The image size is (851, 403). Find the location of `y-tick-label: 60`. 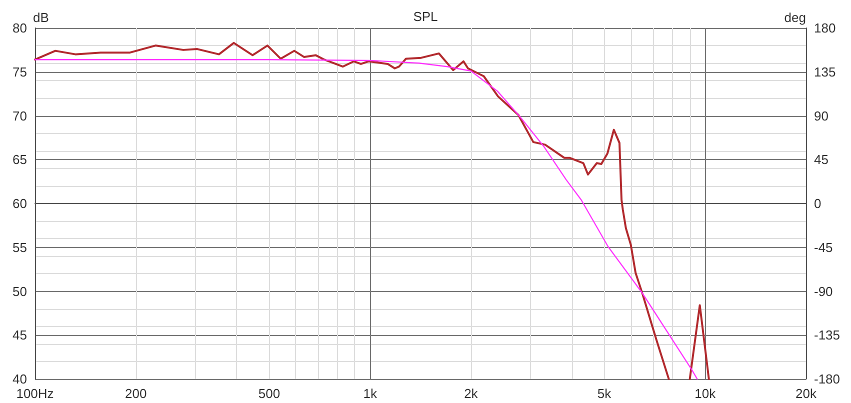

y-tick-label: 60 is located at coordinates (19, 203).